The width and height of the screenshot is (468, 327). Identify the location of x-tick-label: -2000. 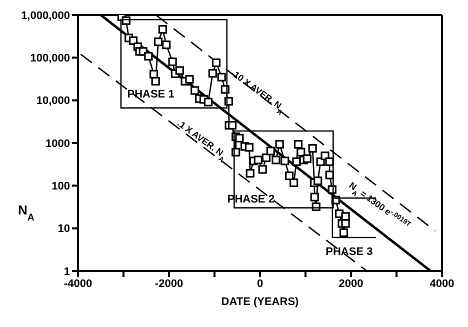
(169, 284).